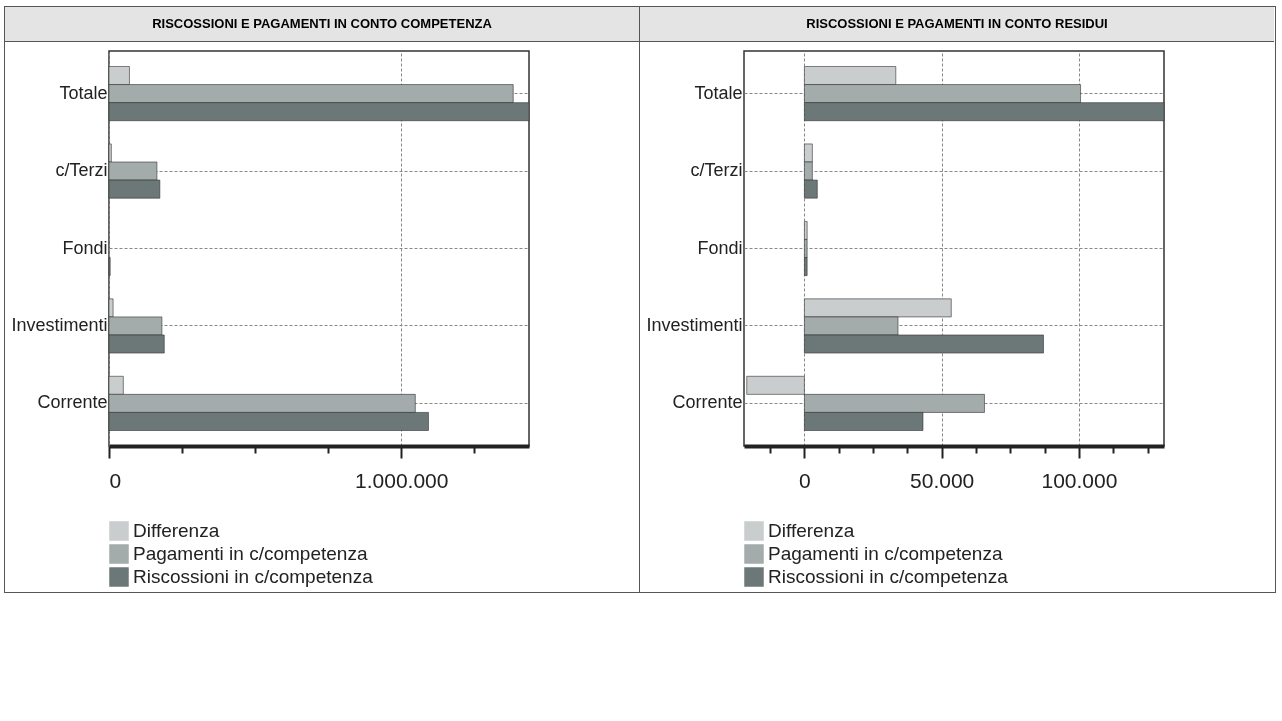 The height and width of the screenshot is (721, 1282). What do you see at coordinates (957, 24) in the screenshot?
I see `chart-title: RISCOSSIONI E PAGAMENTI IN CONTO RESIDUI` at bounding box center [957, 24].